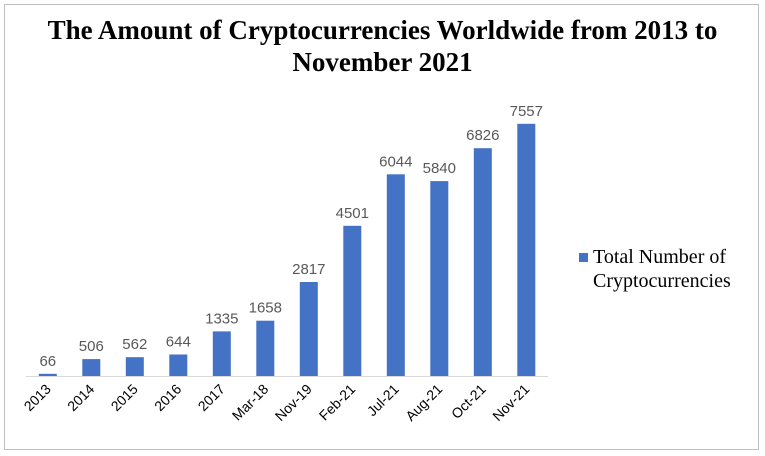  I want to click on x-tick-label: 2016, so click(167, 397).